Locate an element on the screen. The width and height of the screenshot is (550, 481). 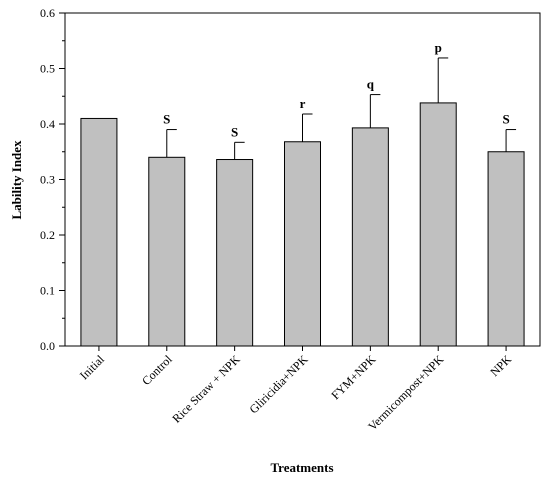
significance-labels-group: S Sr q p S is located at coordinates (336, 89).